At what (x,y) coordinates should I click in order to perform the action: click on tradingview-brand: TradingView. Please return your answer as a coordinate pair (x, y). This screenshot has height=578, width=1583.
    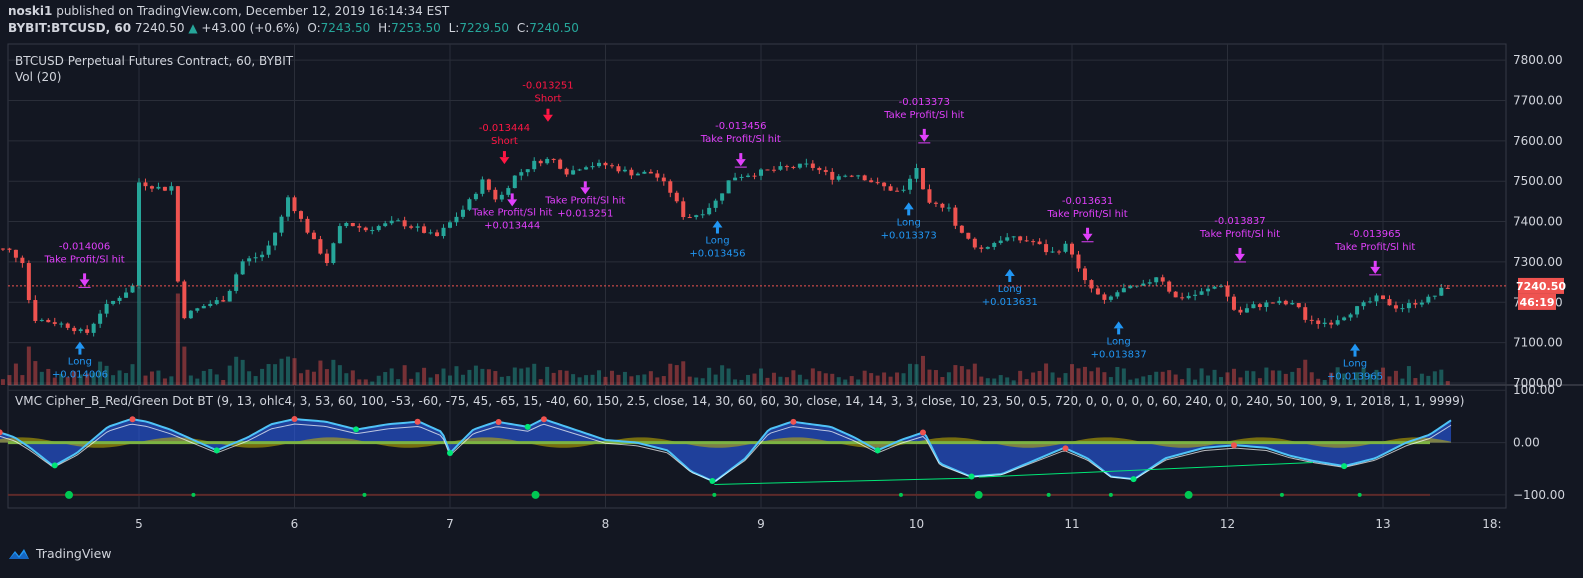
    Looking at the image, I should click on (60, 553).